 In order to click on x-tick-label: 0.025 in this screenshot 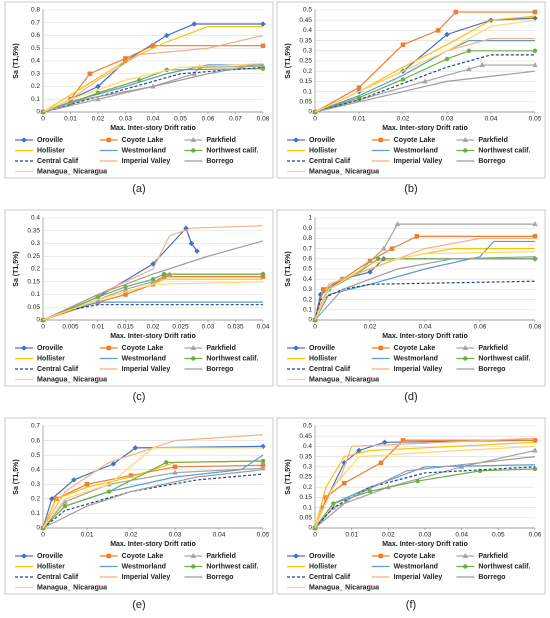, I will do `click(180, 327)`.